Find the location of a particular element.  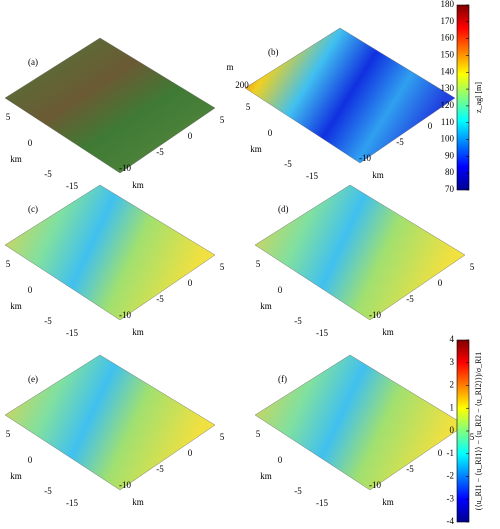

colorbar-tick-label: 2 is located at coordinates (452, 385).